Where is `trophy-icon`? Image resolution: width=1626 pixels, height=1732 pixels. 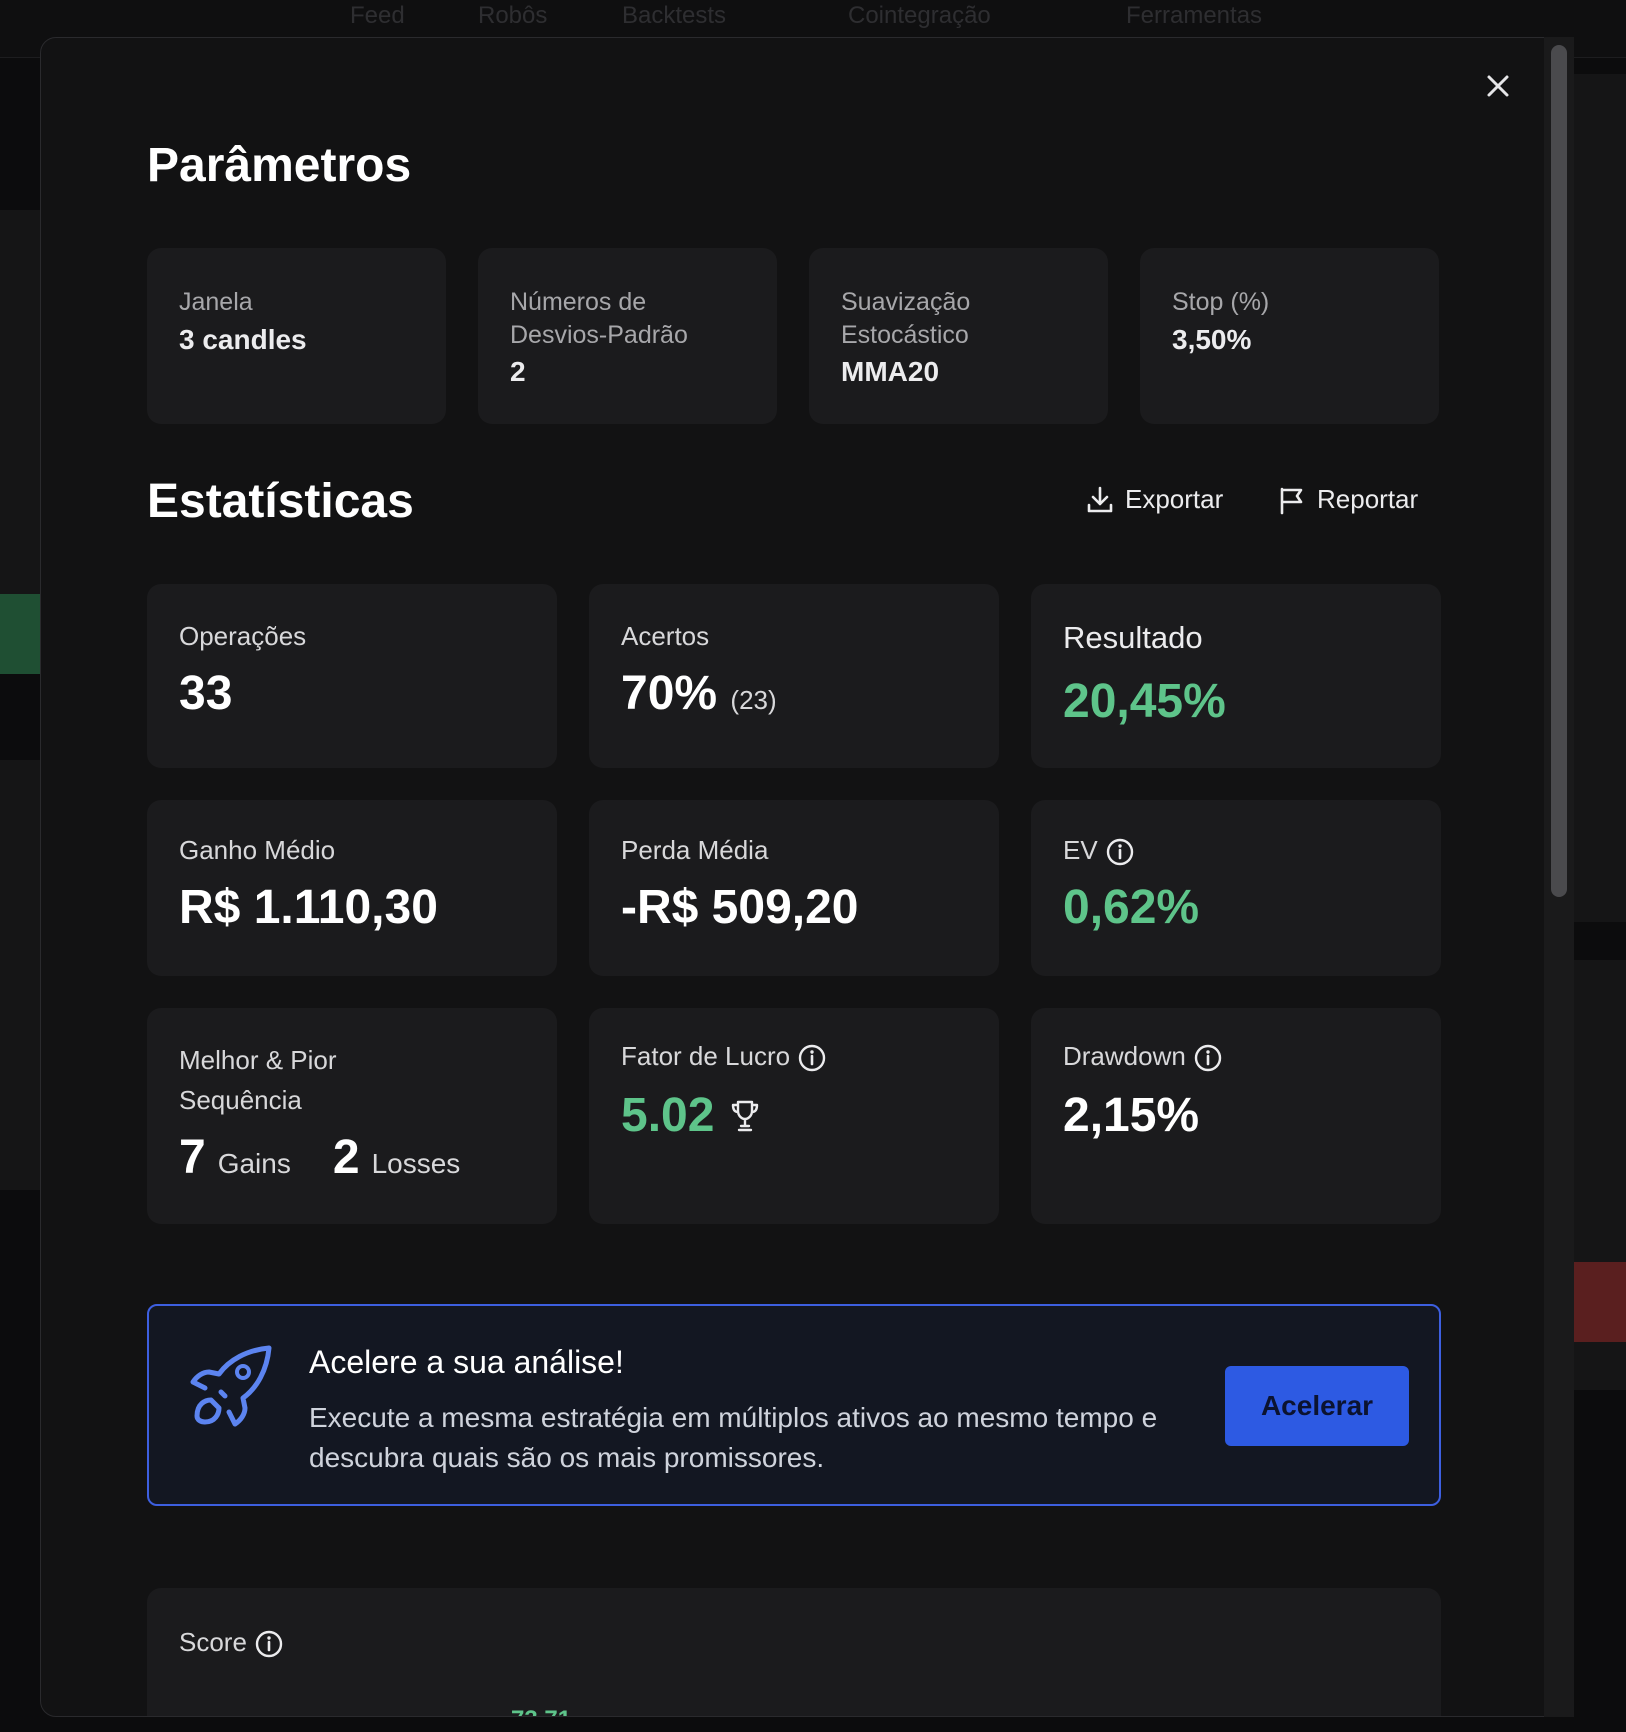 trophy-icon is located at coordinates (745, 1115).